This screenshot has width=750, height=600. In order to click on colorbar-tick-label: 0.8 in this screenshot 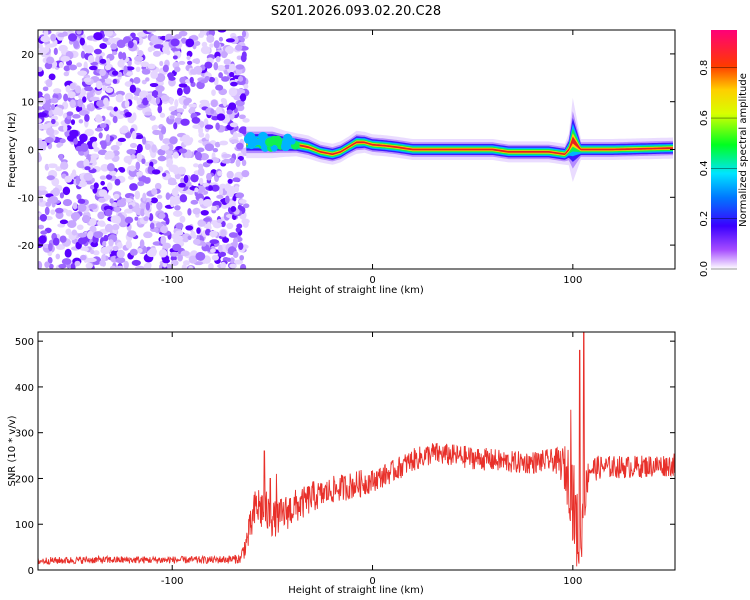, I will do `click(704, 68)`.